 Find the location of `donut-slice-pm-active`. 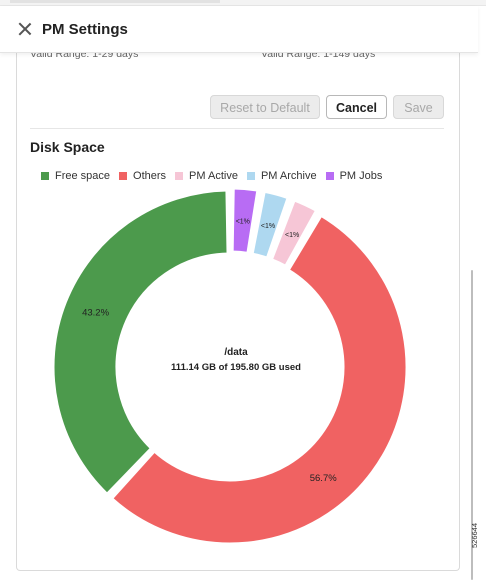

donut-slice-pm-active is located at coordinates (294, 233).